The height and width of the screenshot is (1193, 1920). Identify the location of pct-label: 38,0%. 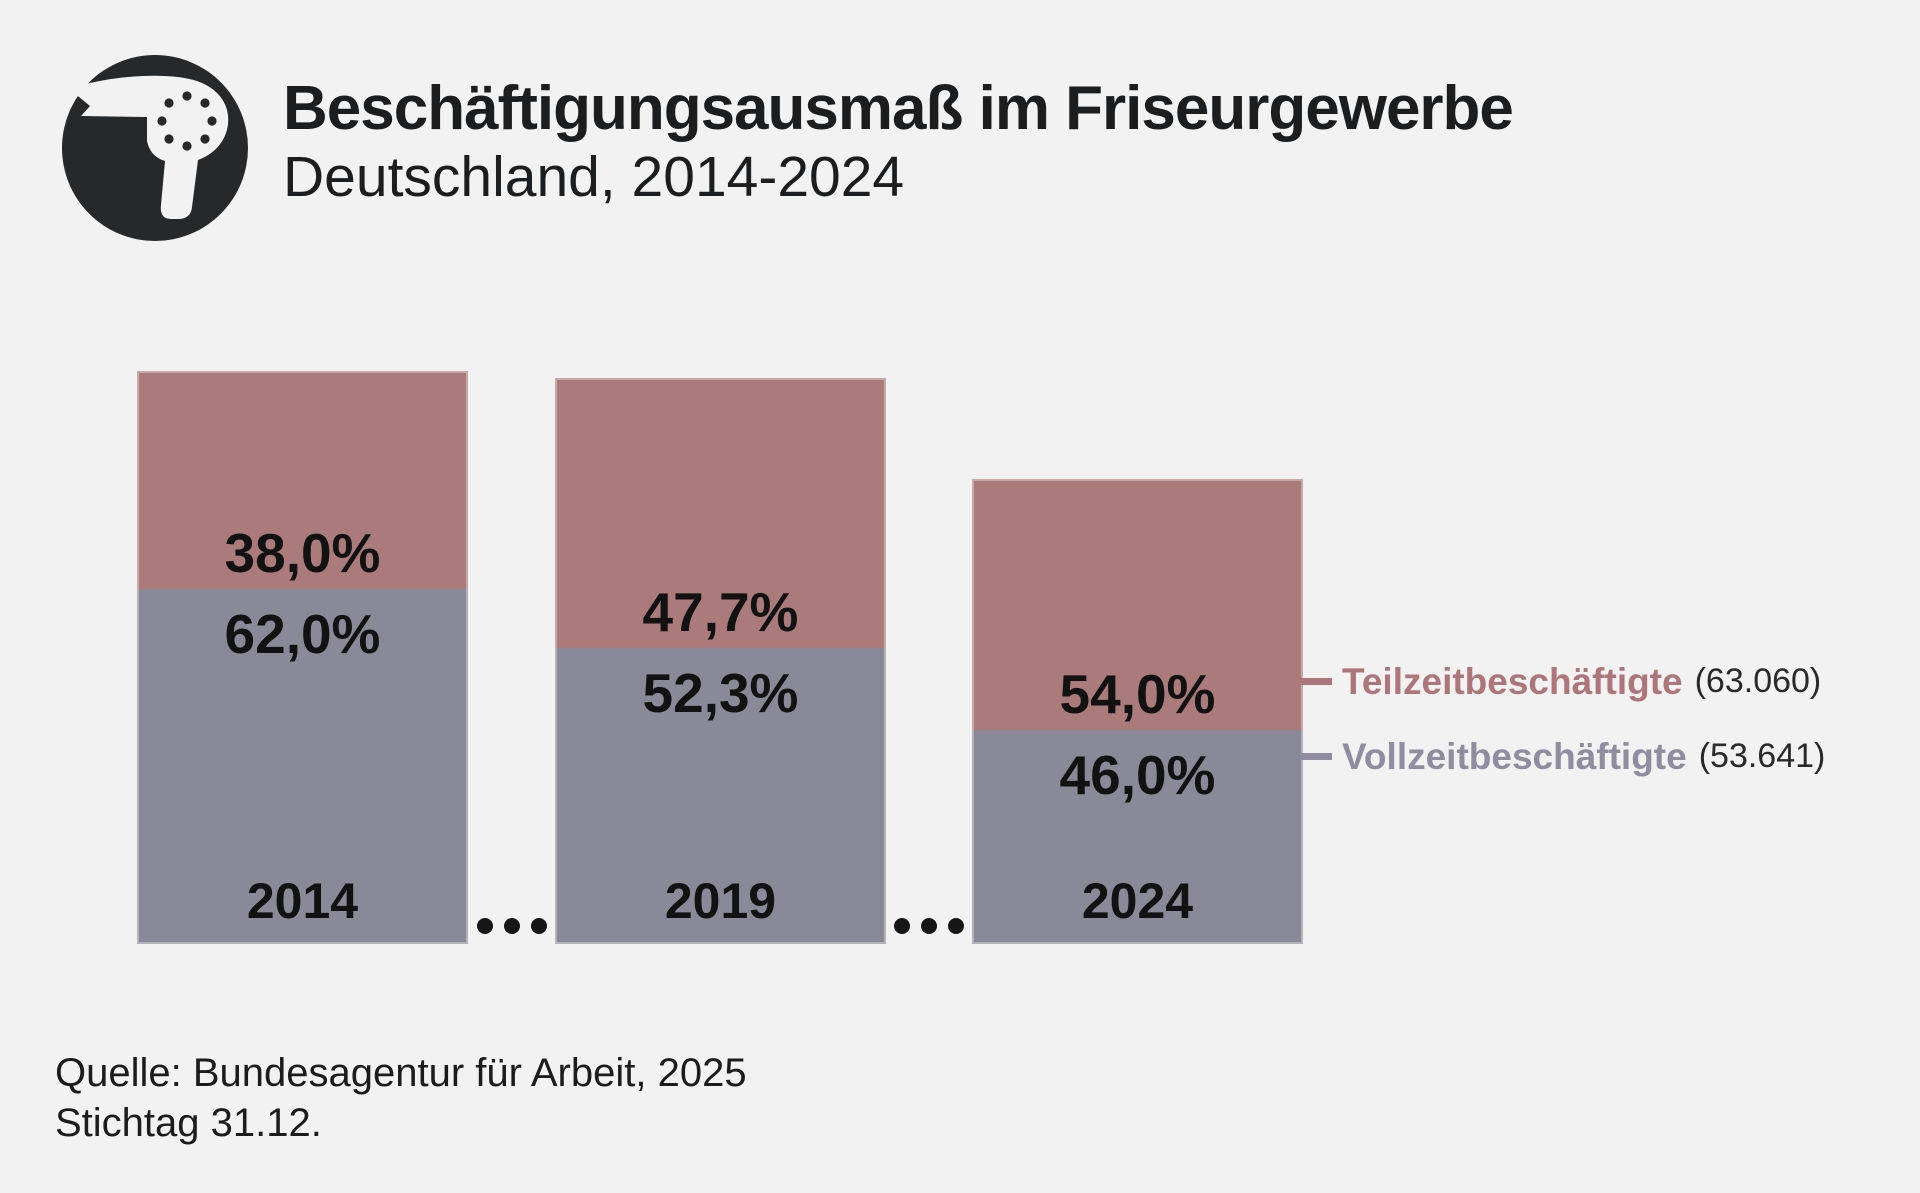
(302, 552).